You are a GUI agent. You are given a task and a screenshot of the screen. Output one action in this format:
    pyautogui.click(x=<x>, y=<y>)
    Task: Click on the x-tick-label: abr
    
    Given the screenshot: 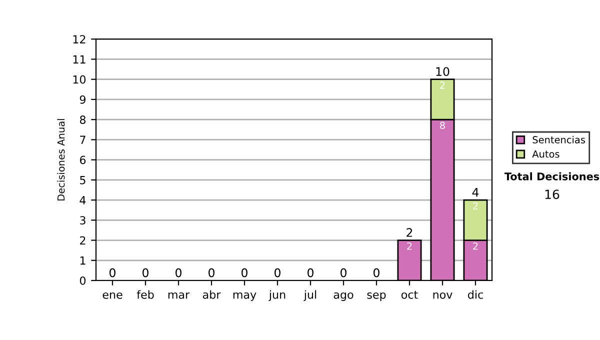 What is the action you would take?
    pyautogui.click(x=211, y=294)
    